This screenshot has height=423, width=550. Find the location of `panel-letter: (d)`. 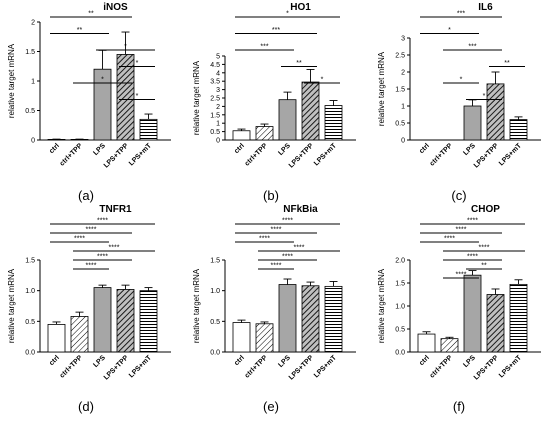

panel-letter: (d) is located at coordinates (86, 406).